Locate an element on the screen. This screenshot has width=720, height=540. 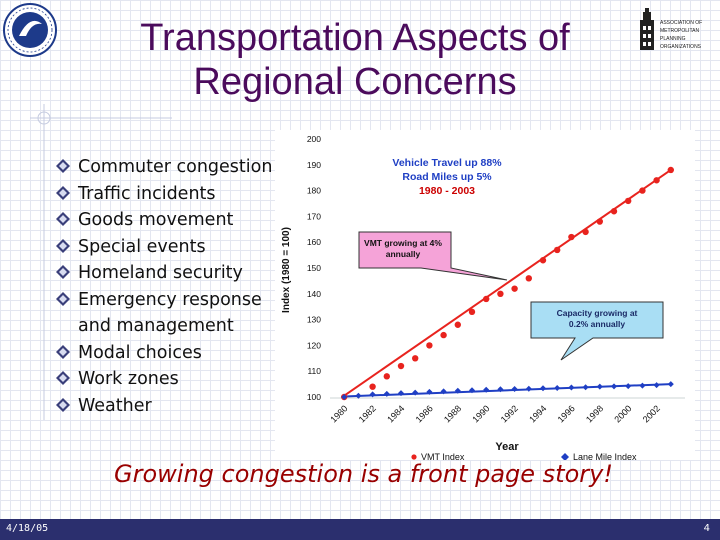
dot-seal-logo is located at coordinates (30, 30).